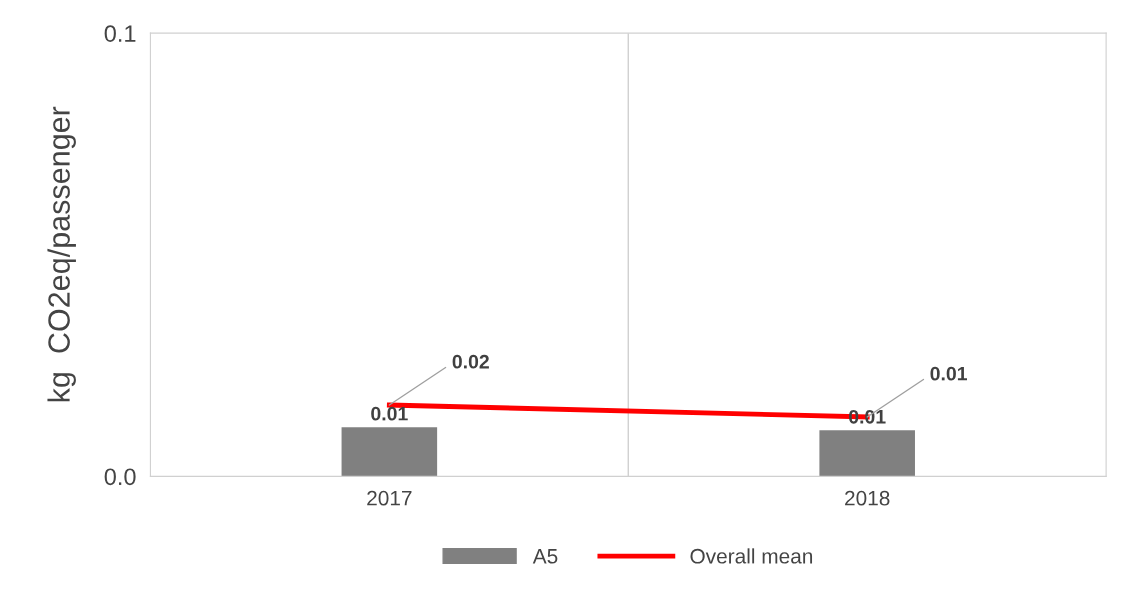 The width and height of the screenshot is (1131, 603). Describe the element at coordinates (61, 254) in the screenshot. I see `y-axis-title: kg CO2eq/passenger` at that location.